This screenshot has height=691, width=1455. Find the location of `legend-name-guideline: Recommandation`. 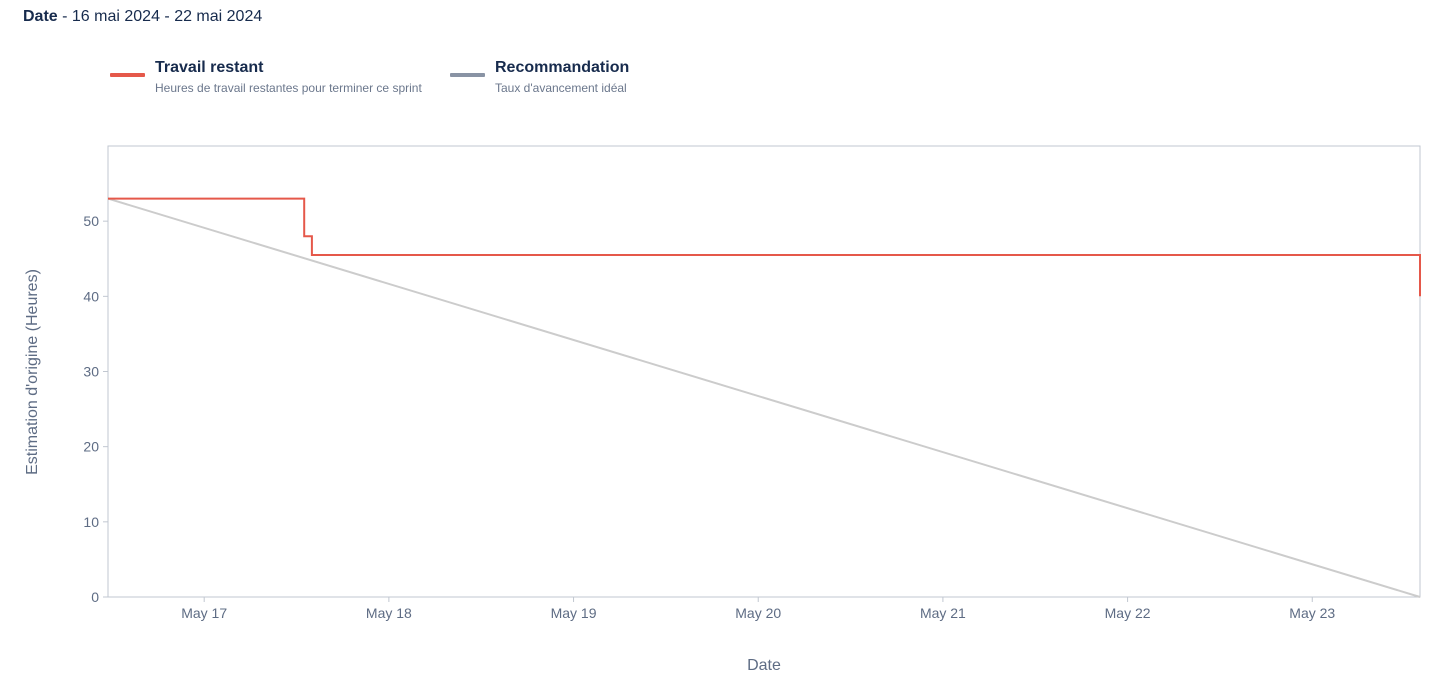

legend-name-guideline: Recommandation is located at coordinates (562, 67).